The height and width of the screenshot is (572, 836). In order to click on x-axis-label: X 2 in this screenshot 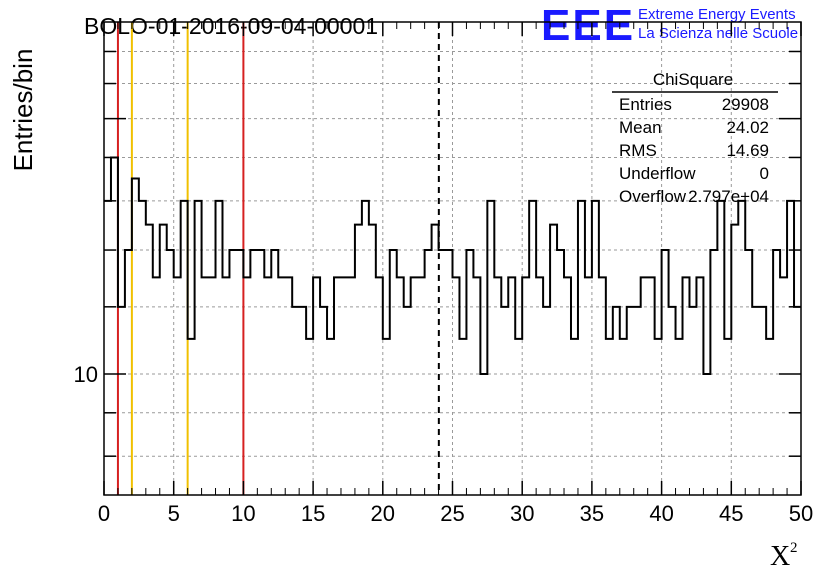, I will do `click(784, 556)`.